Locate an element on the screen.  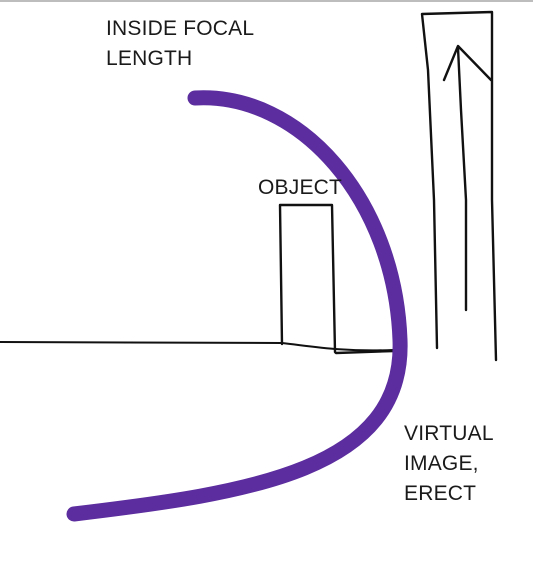
inside-focal-length-line-1: INSIDE FOCAL is located at coordinates (180, 28).